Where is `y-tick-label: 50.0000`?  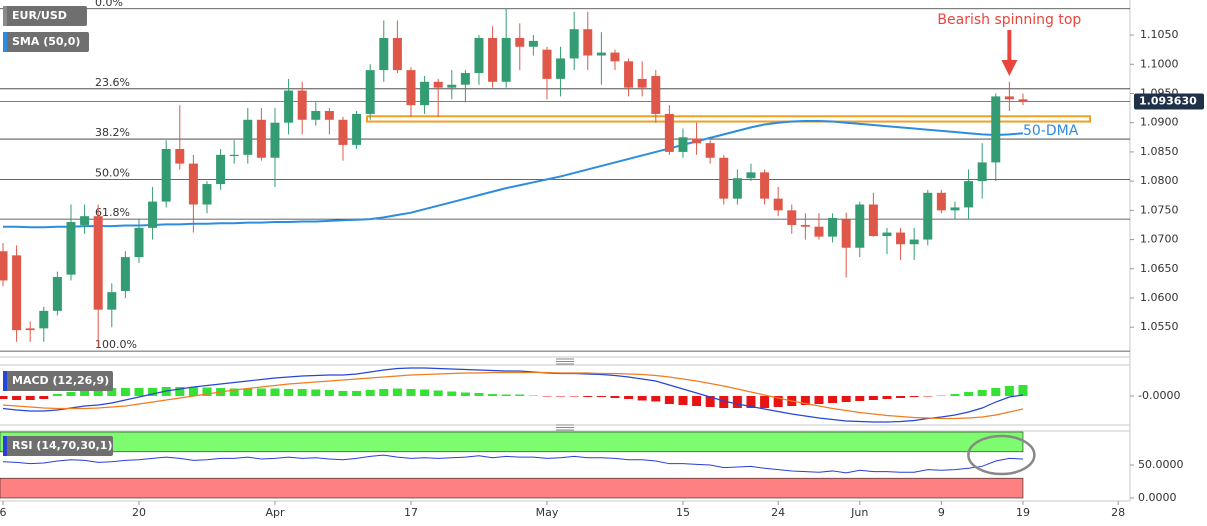 y-tick-label: 50.0000 is located at coordinates (1161, 464).